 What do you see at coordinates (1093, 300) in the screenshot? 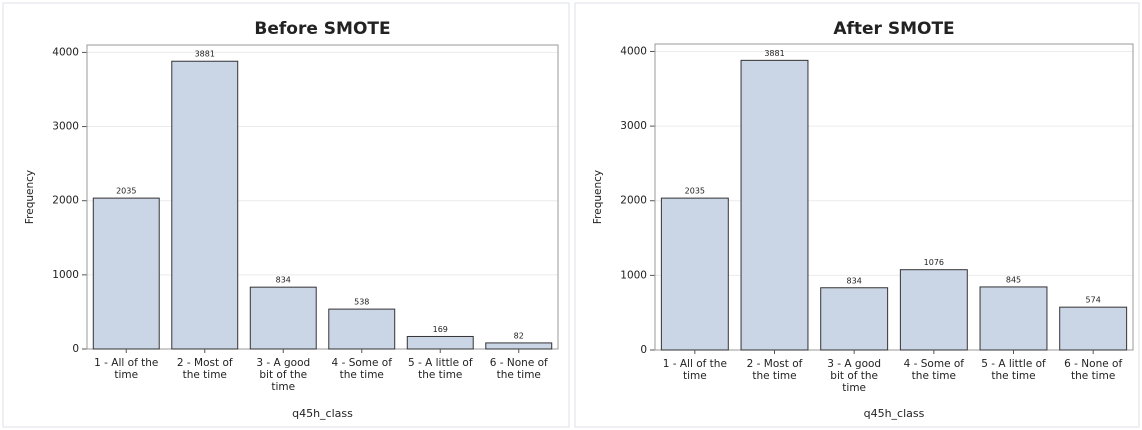
I see `data-label: 574` at bounding box center [1093, 300].